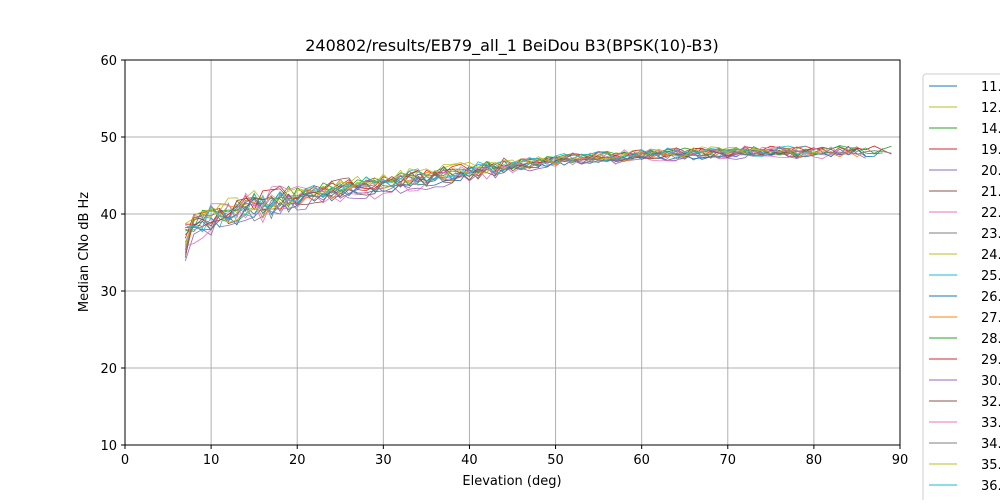 The width and height of the screenshot is (1000, 504). I want to click on x-tick-label: 20, so click(297, 460).